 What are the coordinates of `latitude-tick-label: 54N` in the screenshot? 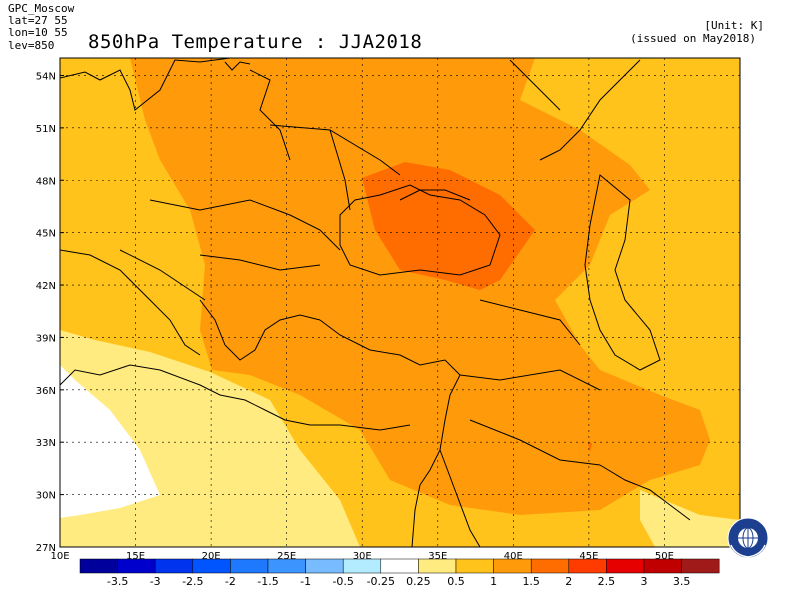 It's located at (46, 76).